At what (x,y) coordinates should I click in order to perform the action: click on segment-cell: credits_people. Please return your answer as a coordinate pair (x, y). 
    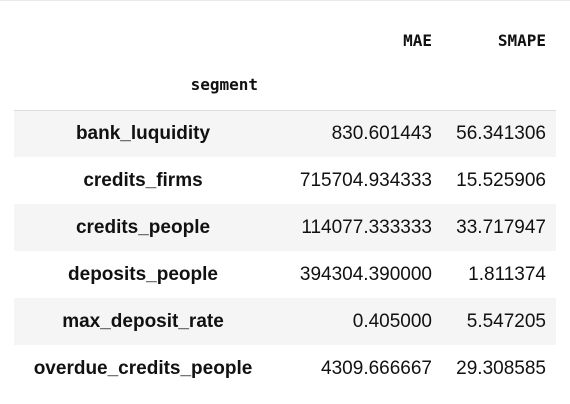
    Looking at the image, I should click on (143, 227).